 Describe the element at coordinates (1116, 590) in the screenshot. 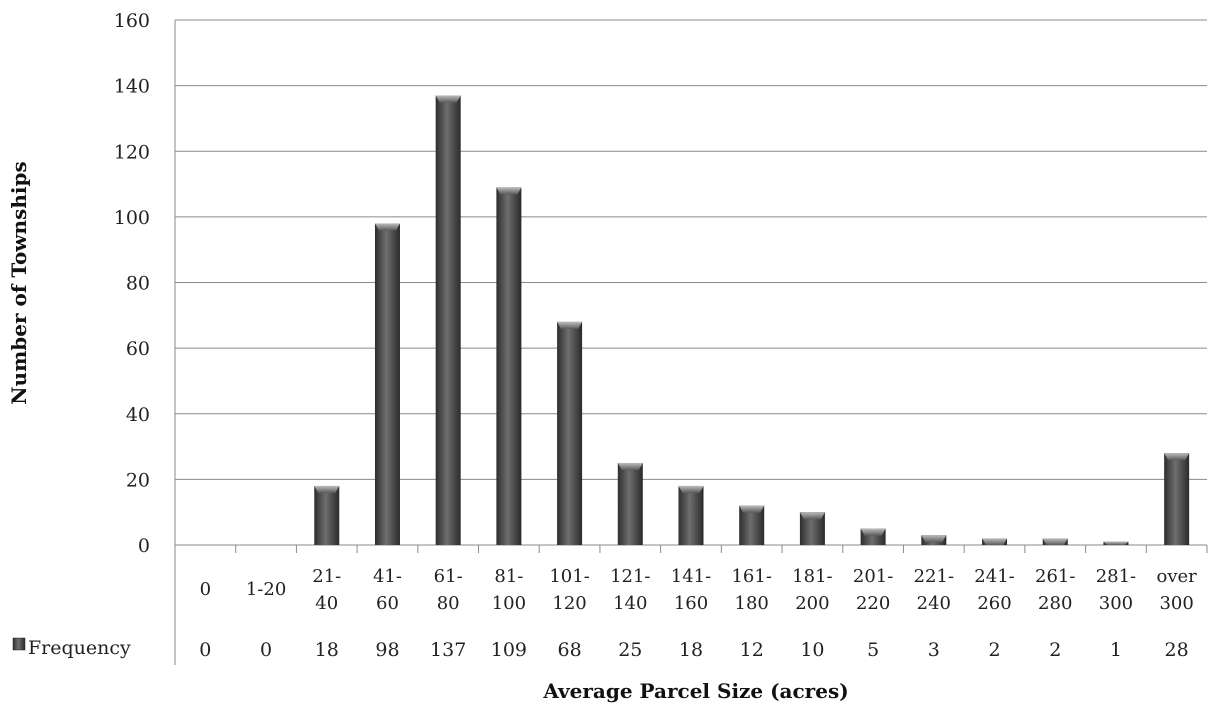

I see `x-category-label: 281- 300` at that location.